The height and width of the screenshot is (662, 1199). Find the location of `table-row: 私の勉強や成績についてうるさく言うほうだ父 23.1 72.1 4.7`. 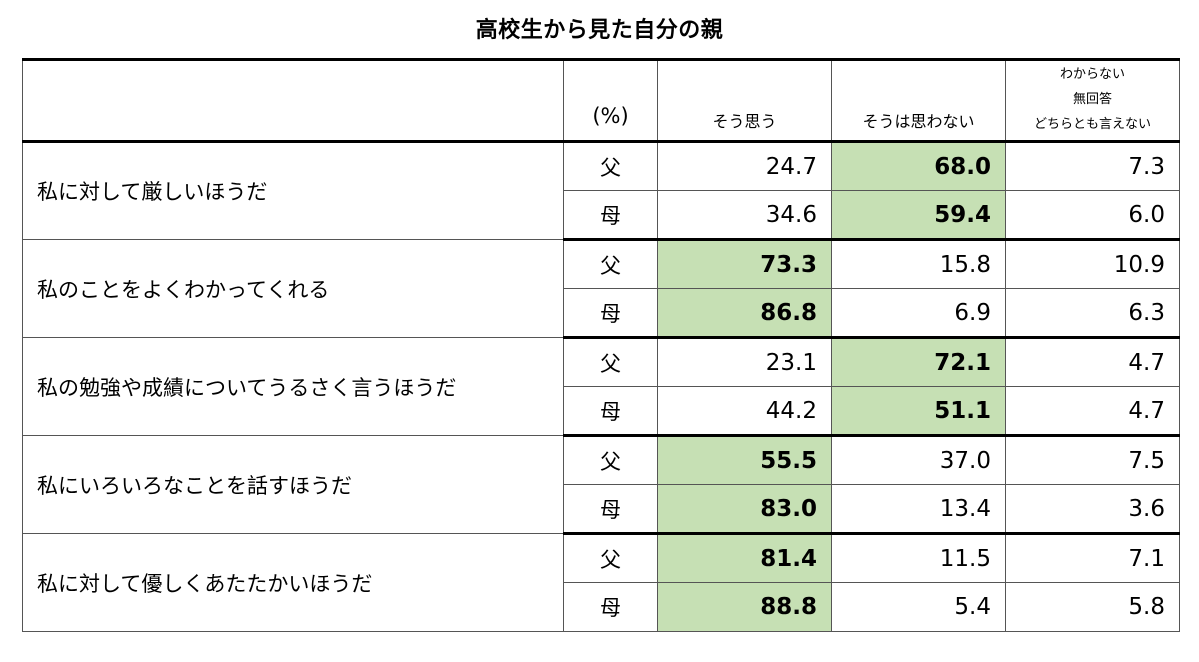

table-row: 私の勉強や成績についてうるさく言うほうだ父 23.1 72.1 4.7 is located at coordinates (601, 386).